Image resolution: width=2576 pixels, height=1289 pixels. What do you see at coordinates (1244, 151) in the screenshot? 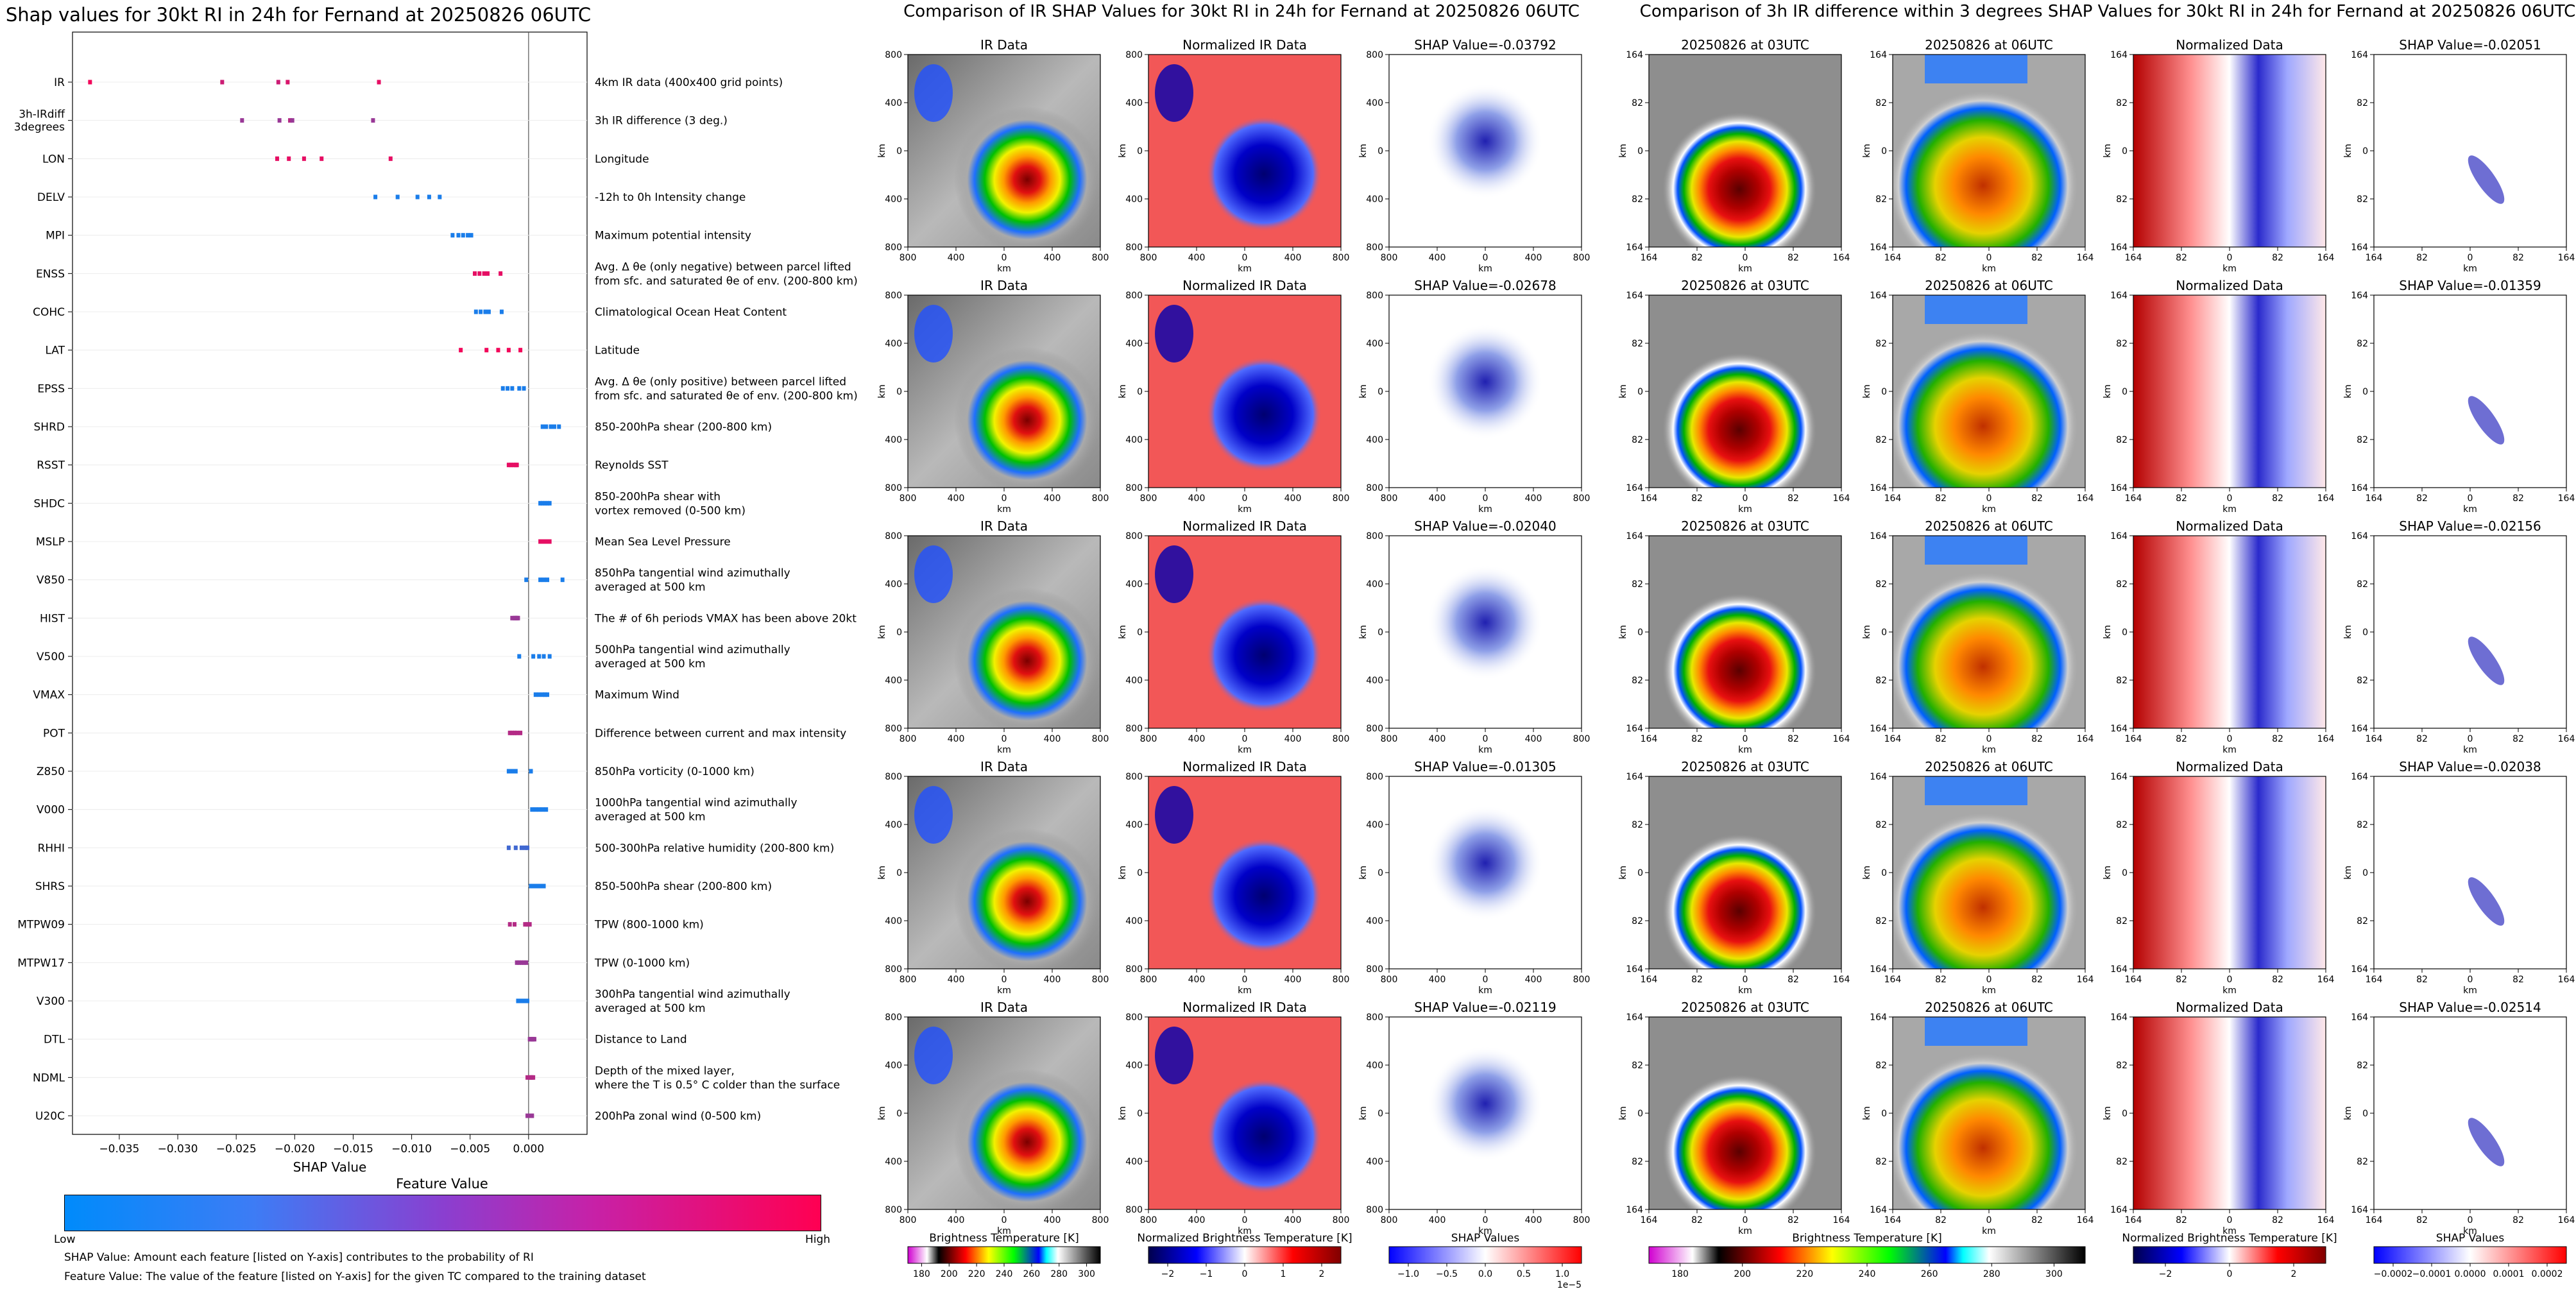
I see `normalized-storm` at bounding box center [1244, 151].